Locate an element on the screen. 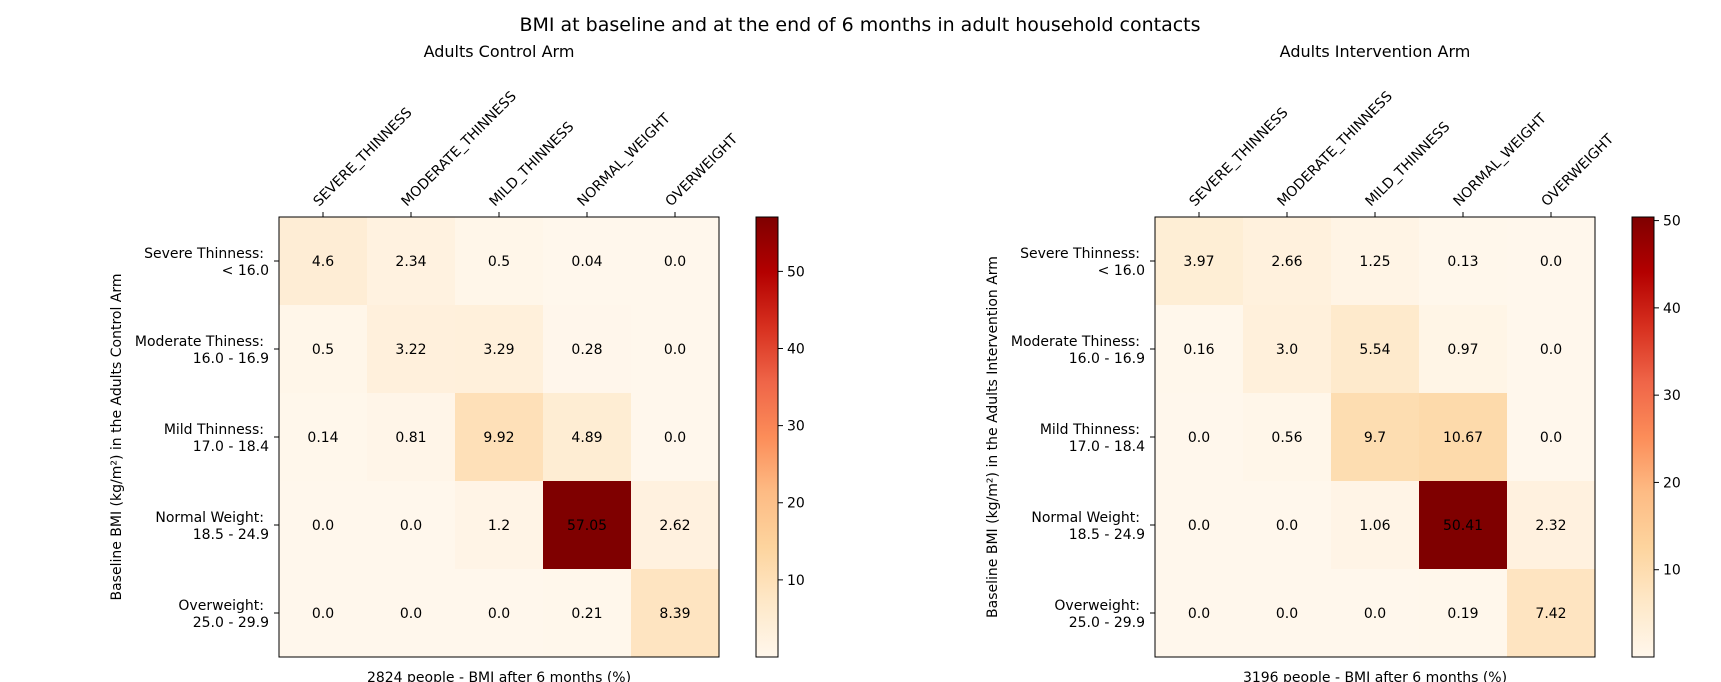 The image size is (1721, 682). y-tick-label-range: 25.0 - 29.9 is located at coordinates (1107, 623).